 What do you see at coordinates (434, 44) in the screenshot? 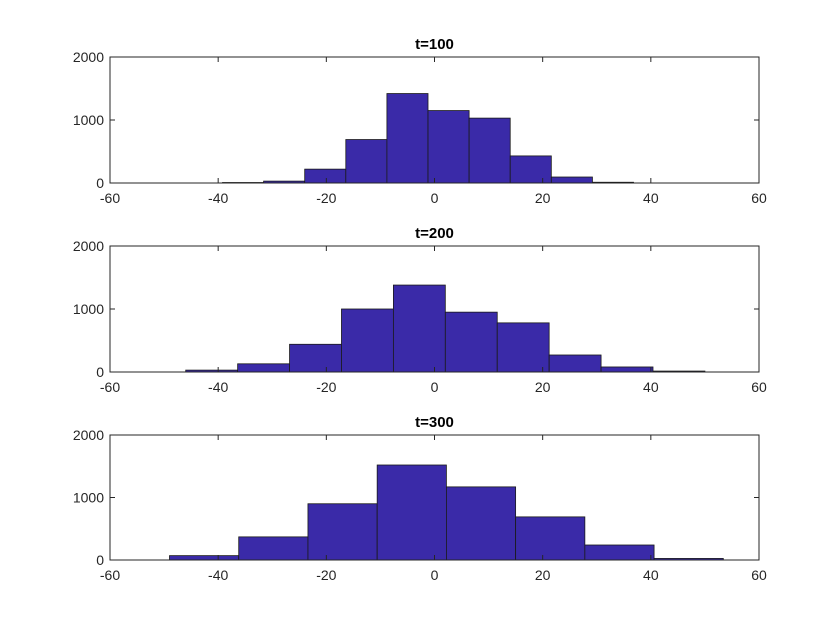
I see `chart-title: t=100` at bounding box center [434, 44].